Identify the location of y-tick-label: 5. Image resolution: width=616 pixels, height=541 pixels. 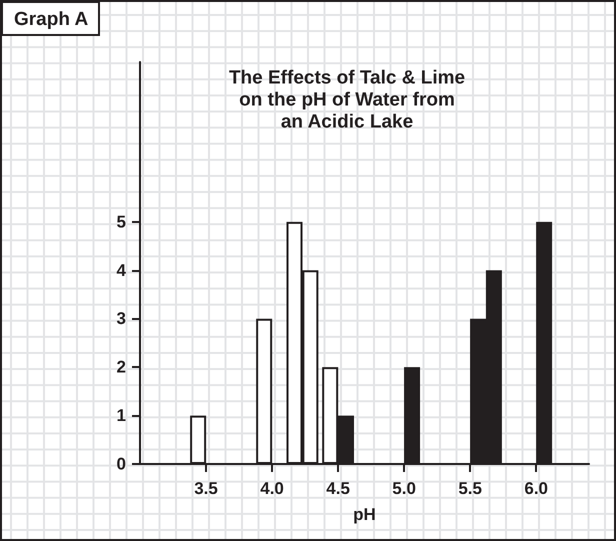
(121, 222).